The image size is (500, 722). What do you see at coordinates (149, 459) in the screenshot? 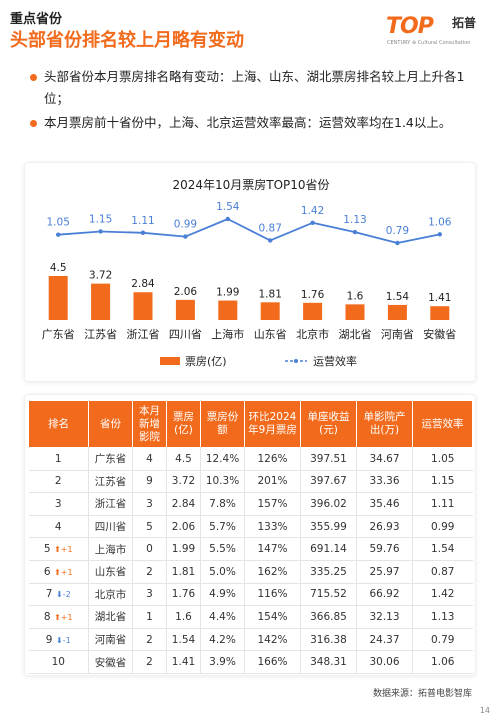
I see `table-cell: 4` at bounding box center [149, 459].